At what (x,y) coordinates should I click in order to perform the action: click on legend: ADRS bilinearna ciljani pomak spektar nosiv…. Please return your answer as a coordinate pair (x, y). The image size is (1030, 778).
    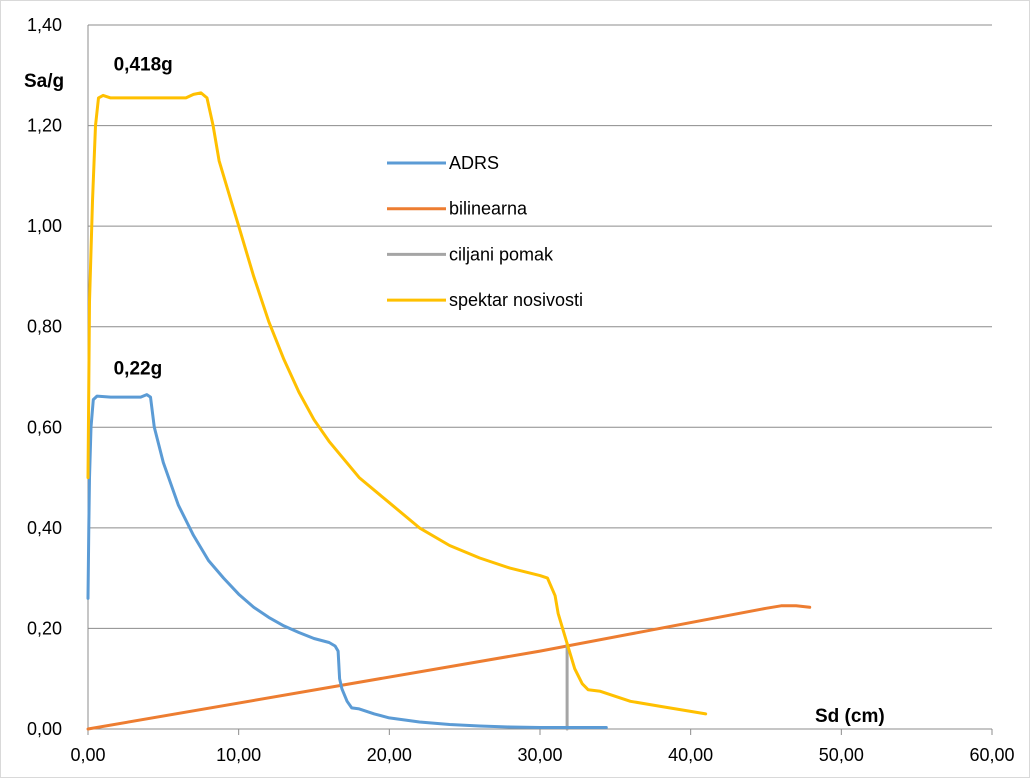
    Looking at the image, I should click on (485, 231).